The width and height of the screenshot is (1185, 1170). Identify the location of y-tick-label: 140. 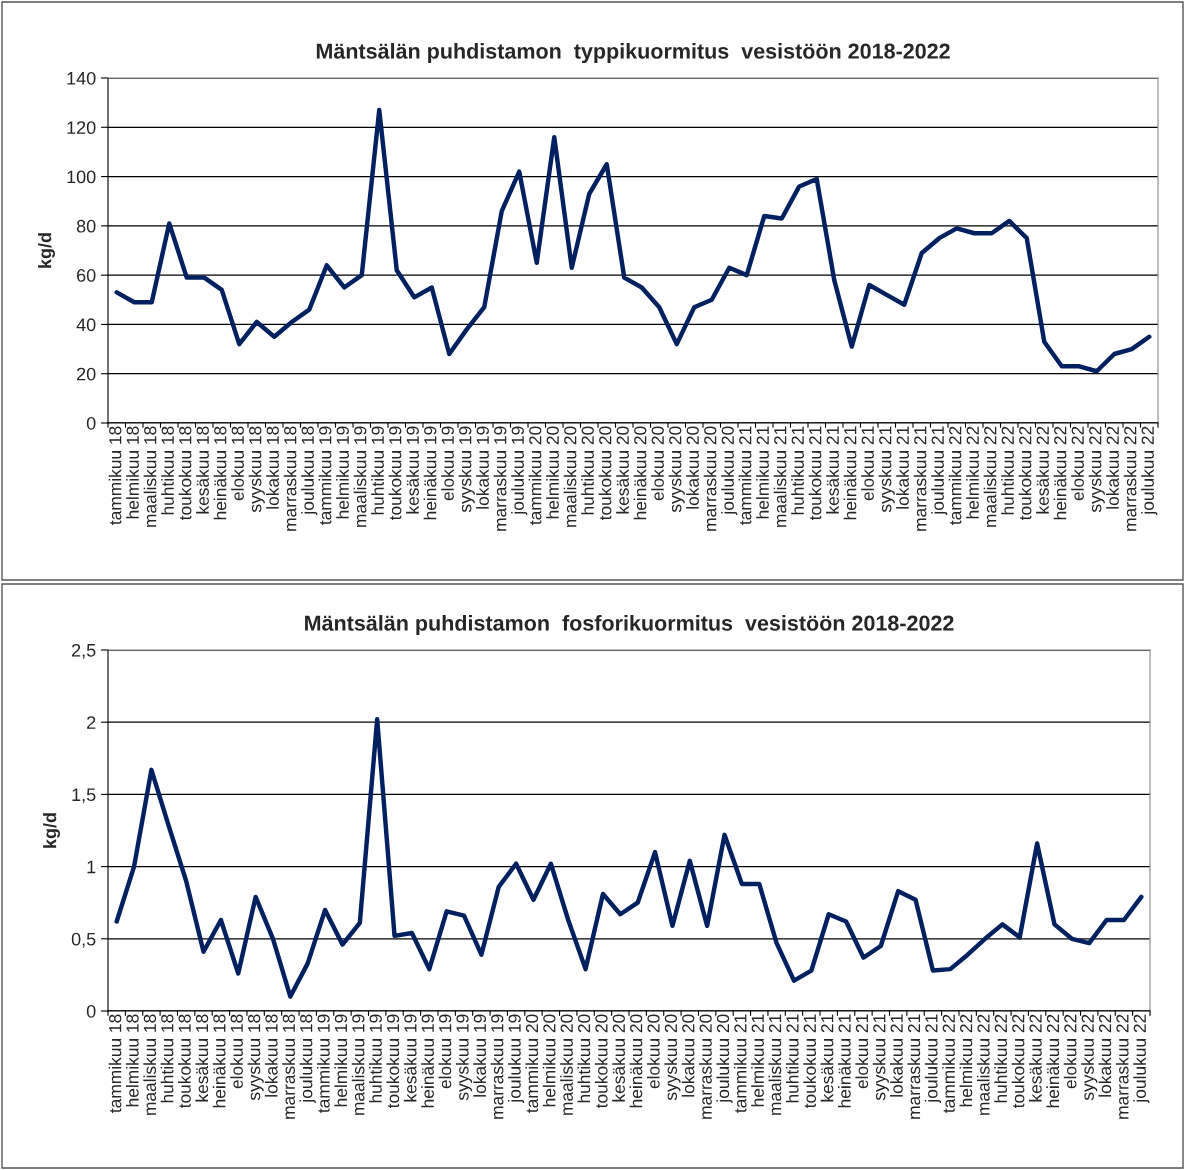
(81, 78).